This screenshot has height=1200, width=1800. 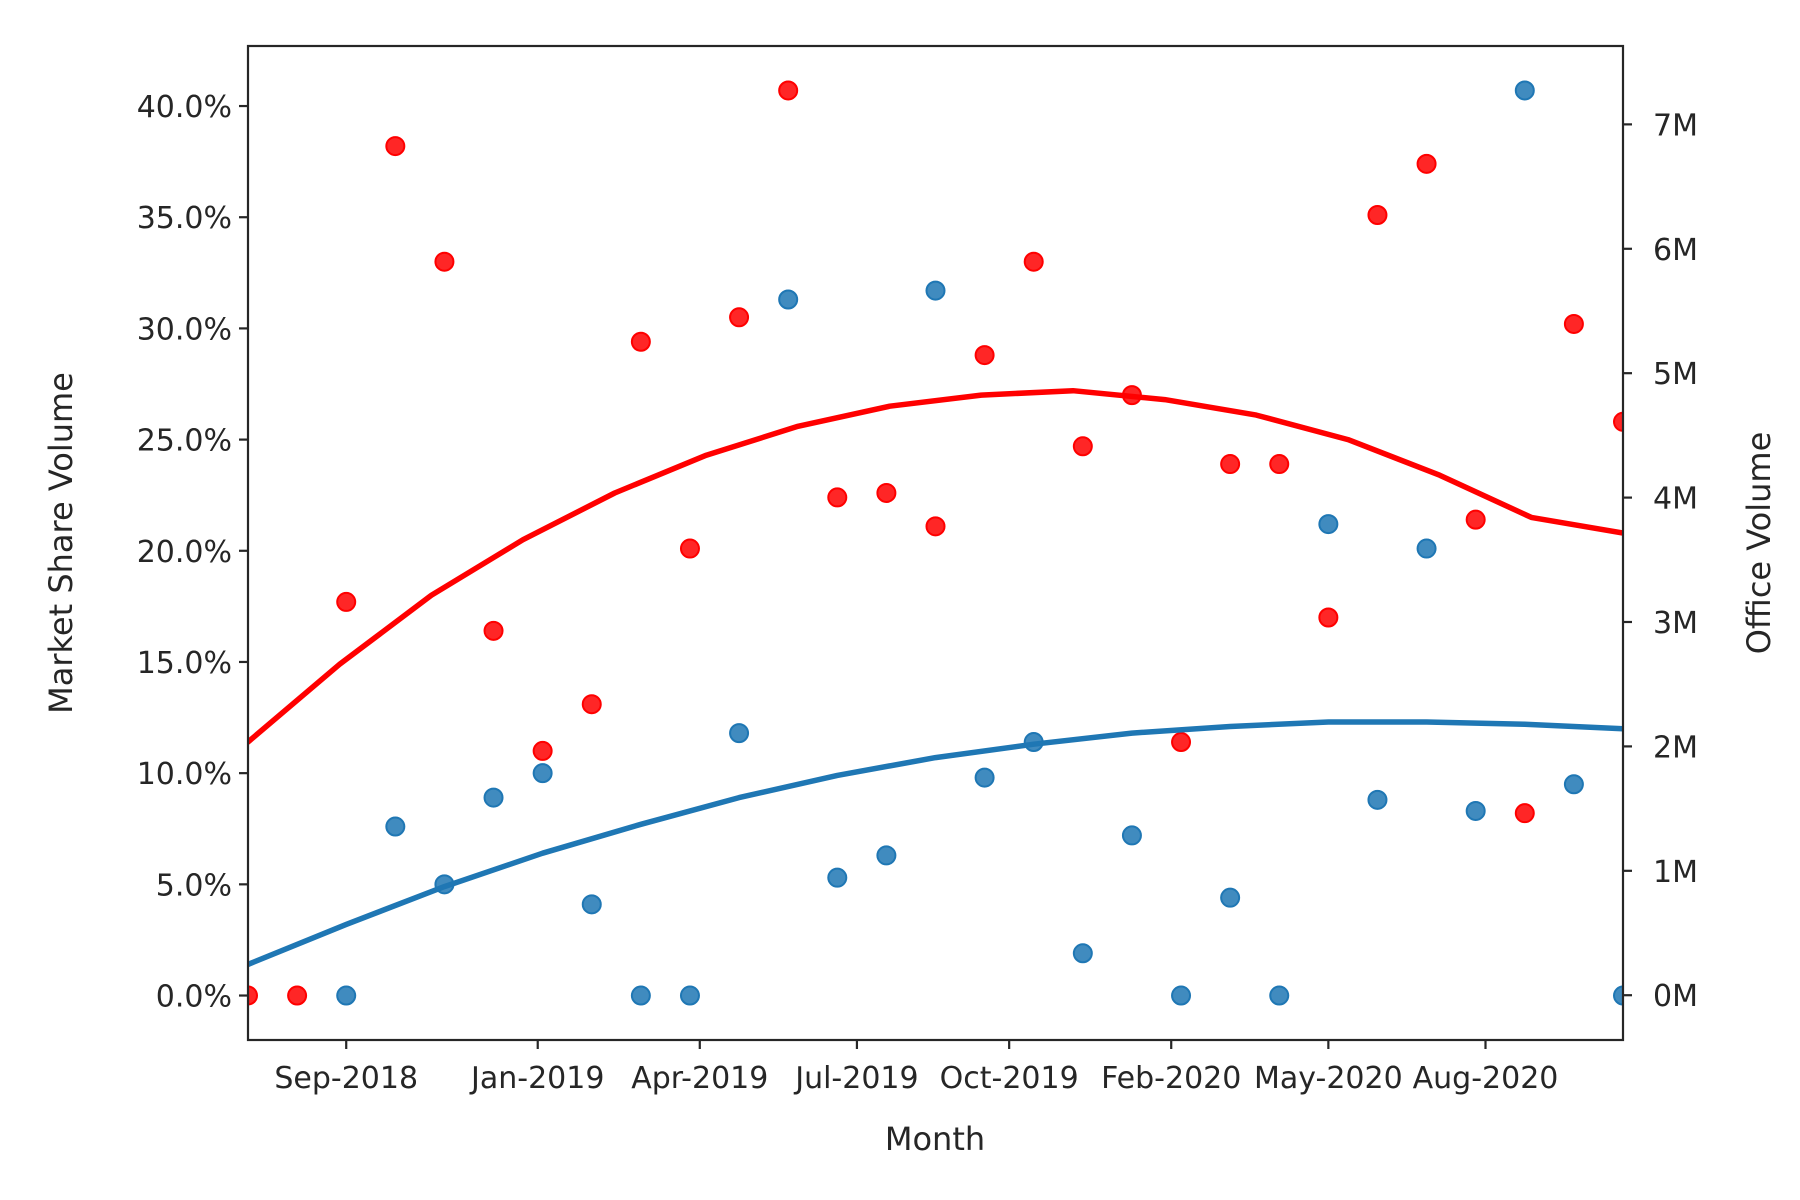 What do you see at coordinates (1660, 561) in the screenshot?
I see `right-axis: 0M 1M 2M 3M 4M 5M 6M 7M` at bounding box center [1660, 561].